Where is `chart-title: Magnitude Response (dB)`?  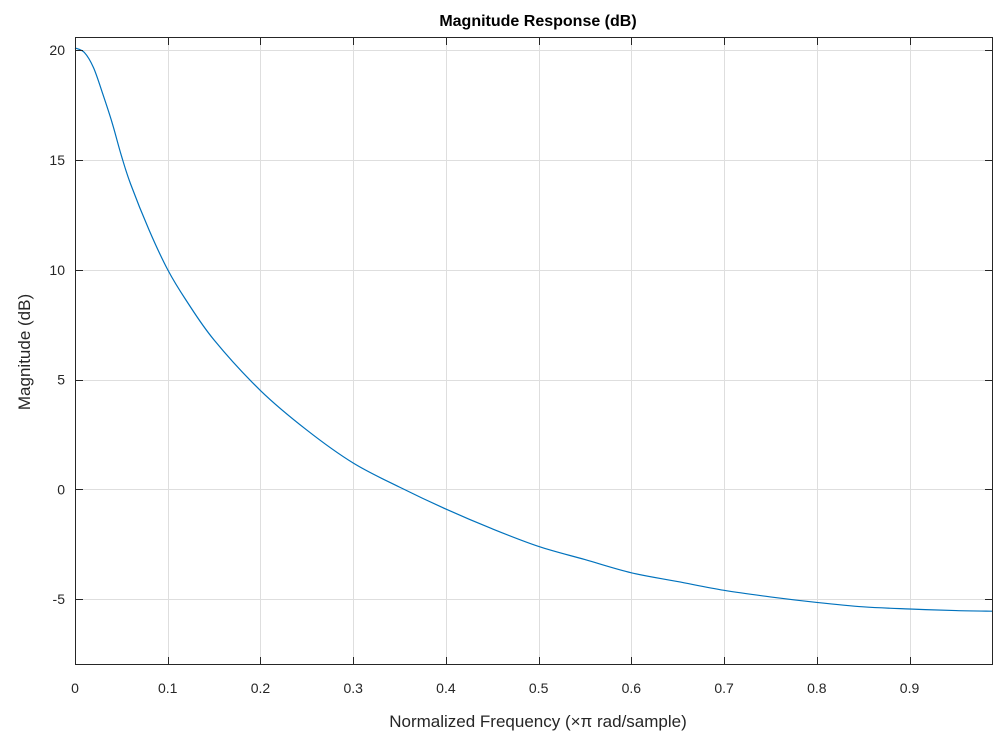
chart-title: Magnitude Response (dB) is located at coordinates (537, 21).